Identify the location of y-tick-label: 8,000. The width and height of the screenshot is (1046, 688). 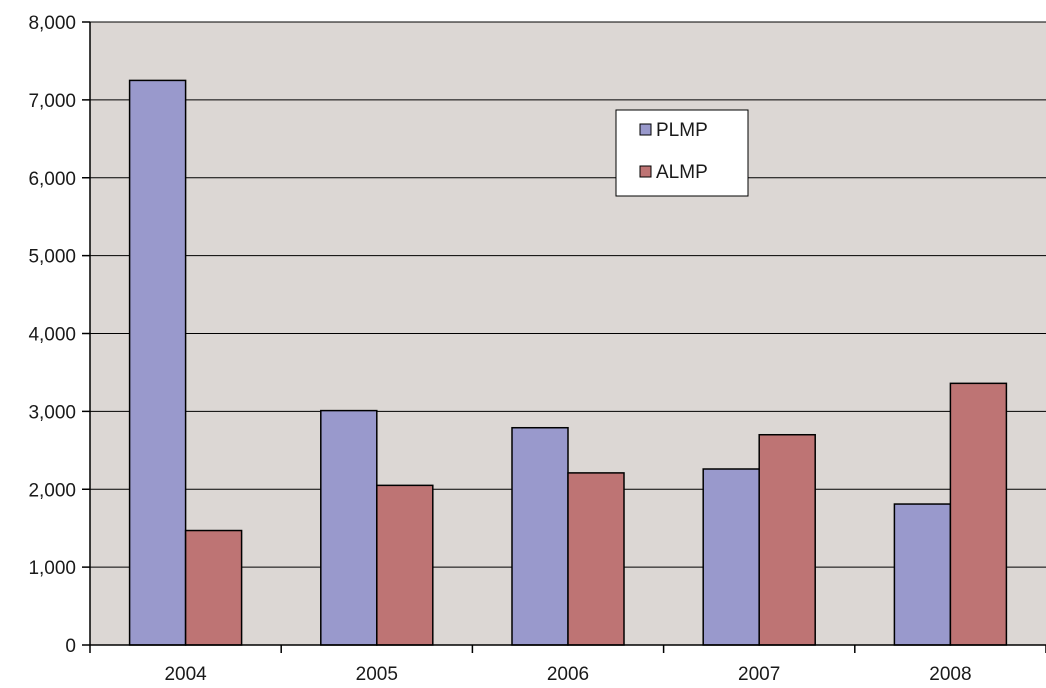
(52, 23).